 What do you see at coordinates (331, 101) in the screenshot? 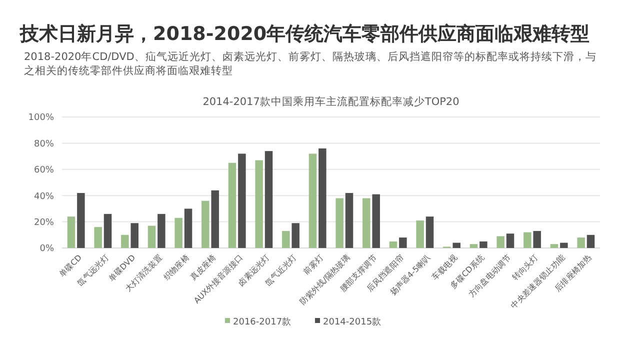
I see `text: 2014-2017款中国乘用车主流配置标配率减少TOP20` at bounding box center [331, 101].